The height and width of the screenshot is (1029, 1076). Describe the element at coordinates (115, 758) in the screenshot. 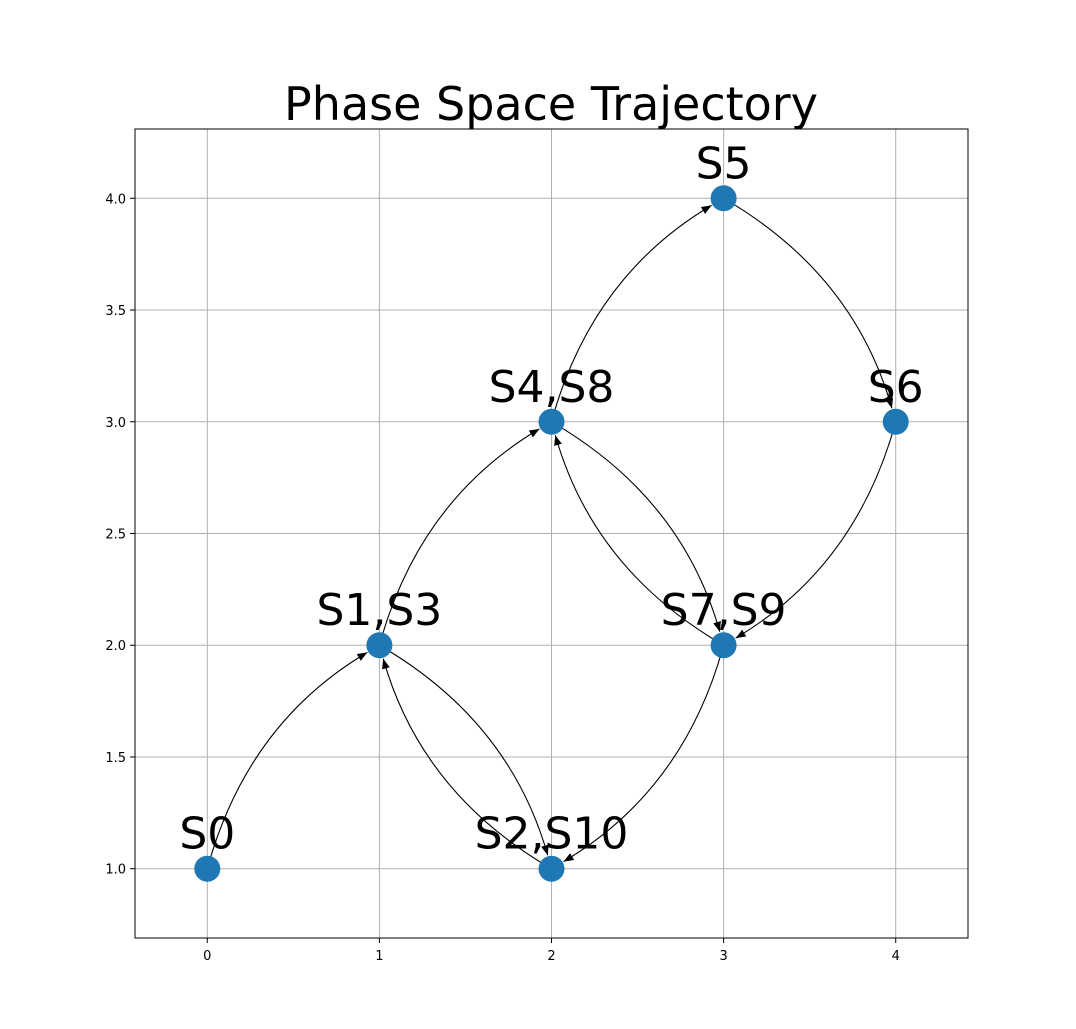

I see `y-tick-label: 1.5` at that location.